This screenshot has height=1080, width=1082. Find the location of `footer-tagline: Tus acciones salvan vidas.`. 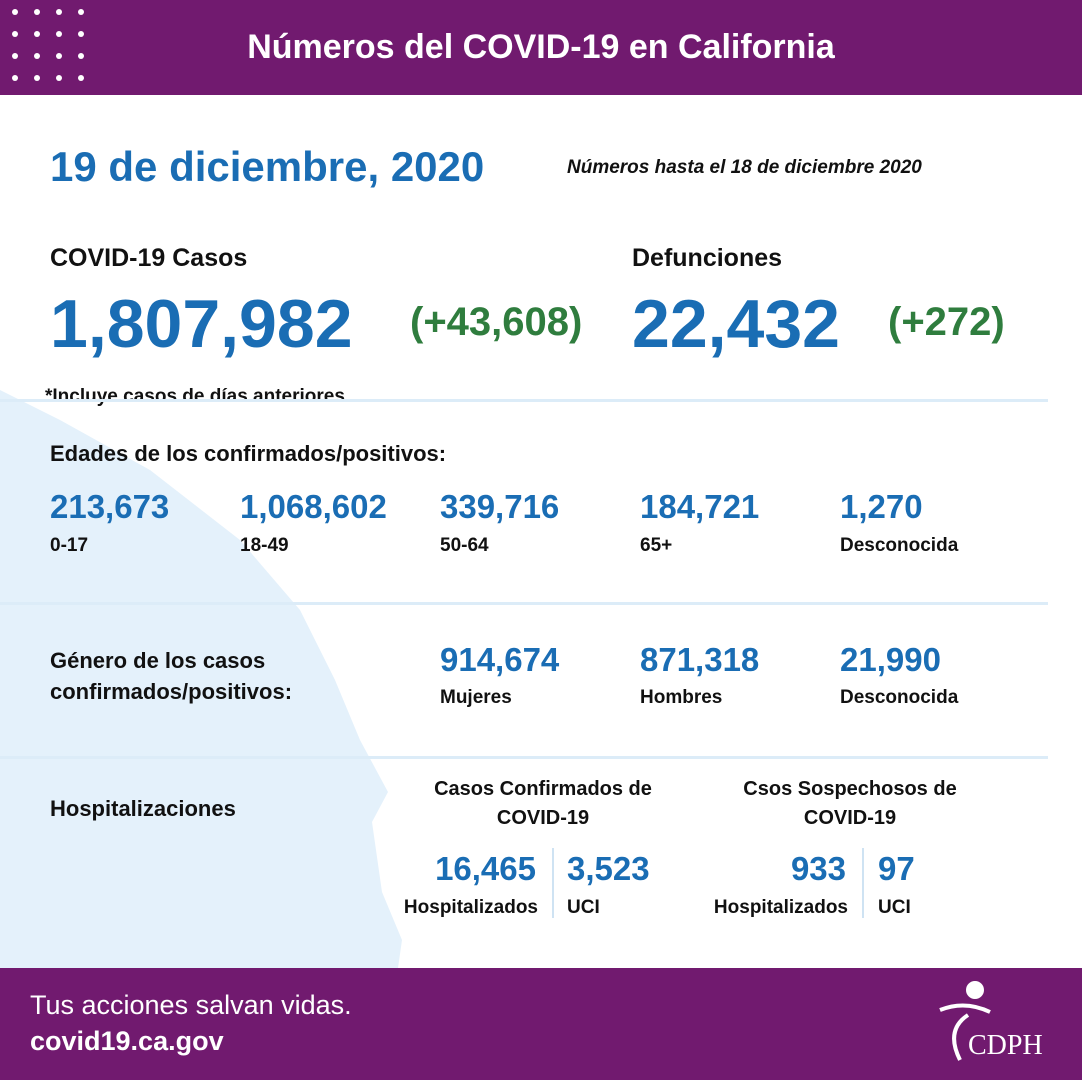

footer-tagline: Tus acciones salvan vidas. is located at coordinates (191, 1005).